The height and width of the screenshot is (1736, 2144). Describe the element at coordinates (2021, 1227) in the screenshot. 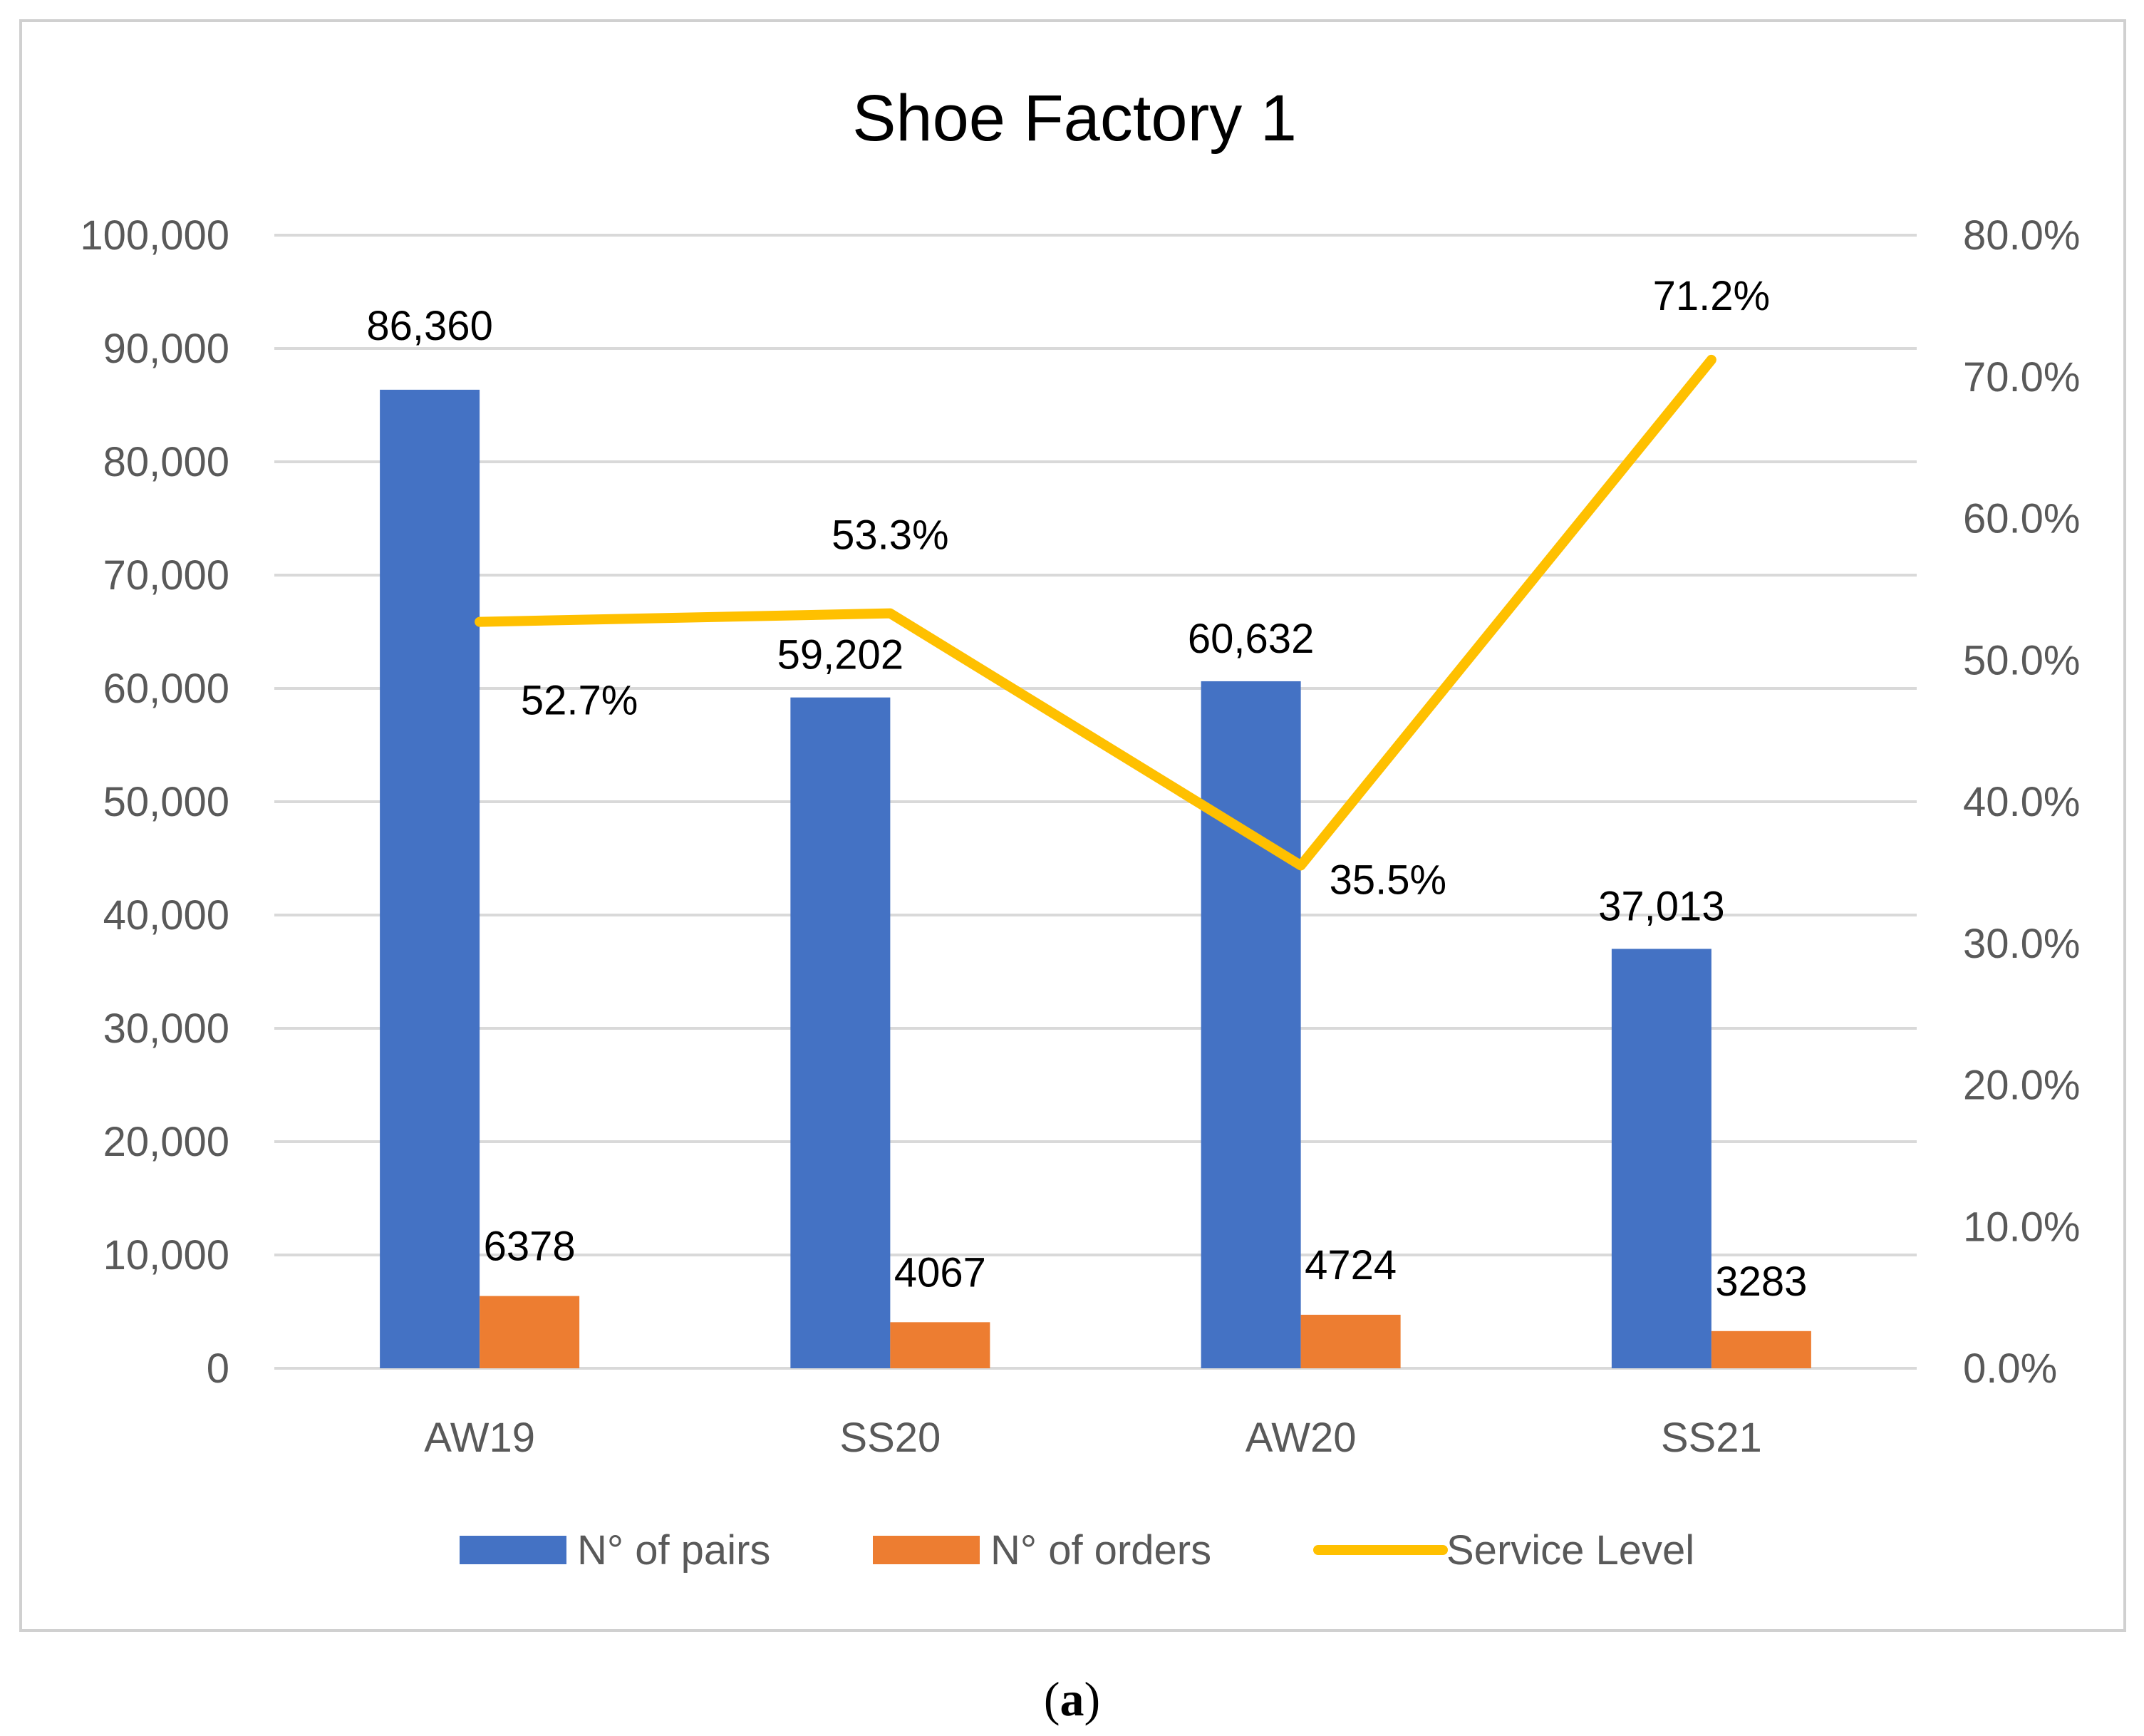

I see `y2-tick-label: 10.0%` at that location.